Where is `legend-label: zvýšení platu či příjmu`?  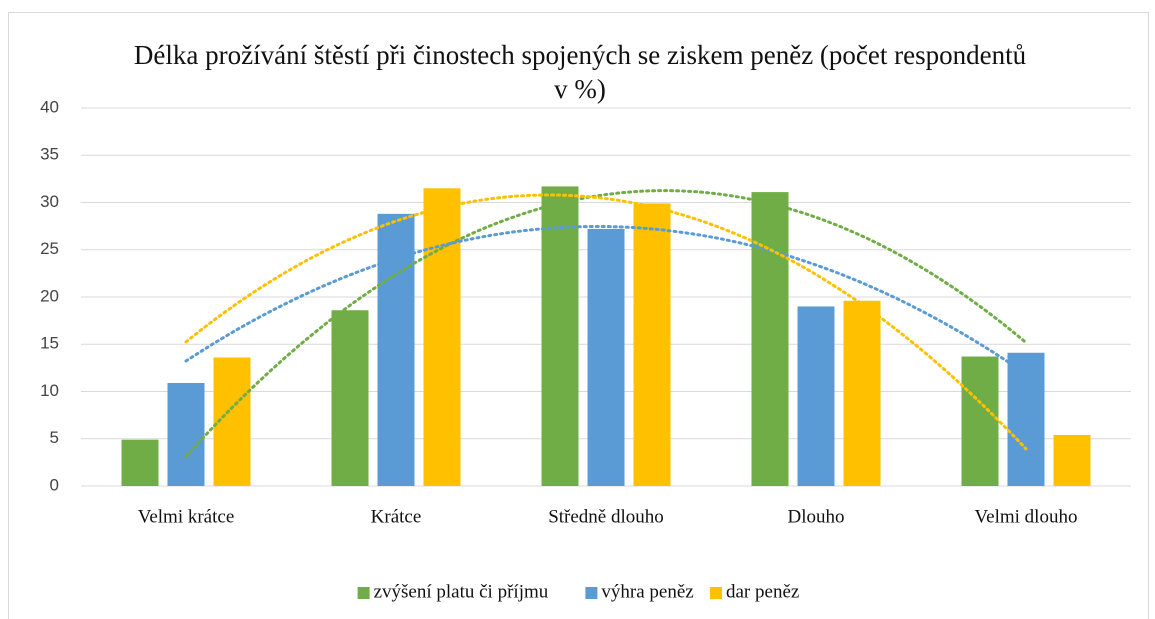 legend-label: zvýšení platu či příjmu is located at coordinates (461, 591).